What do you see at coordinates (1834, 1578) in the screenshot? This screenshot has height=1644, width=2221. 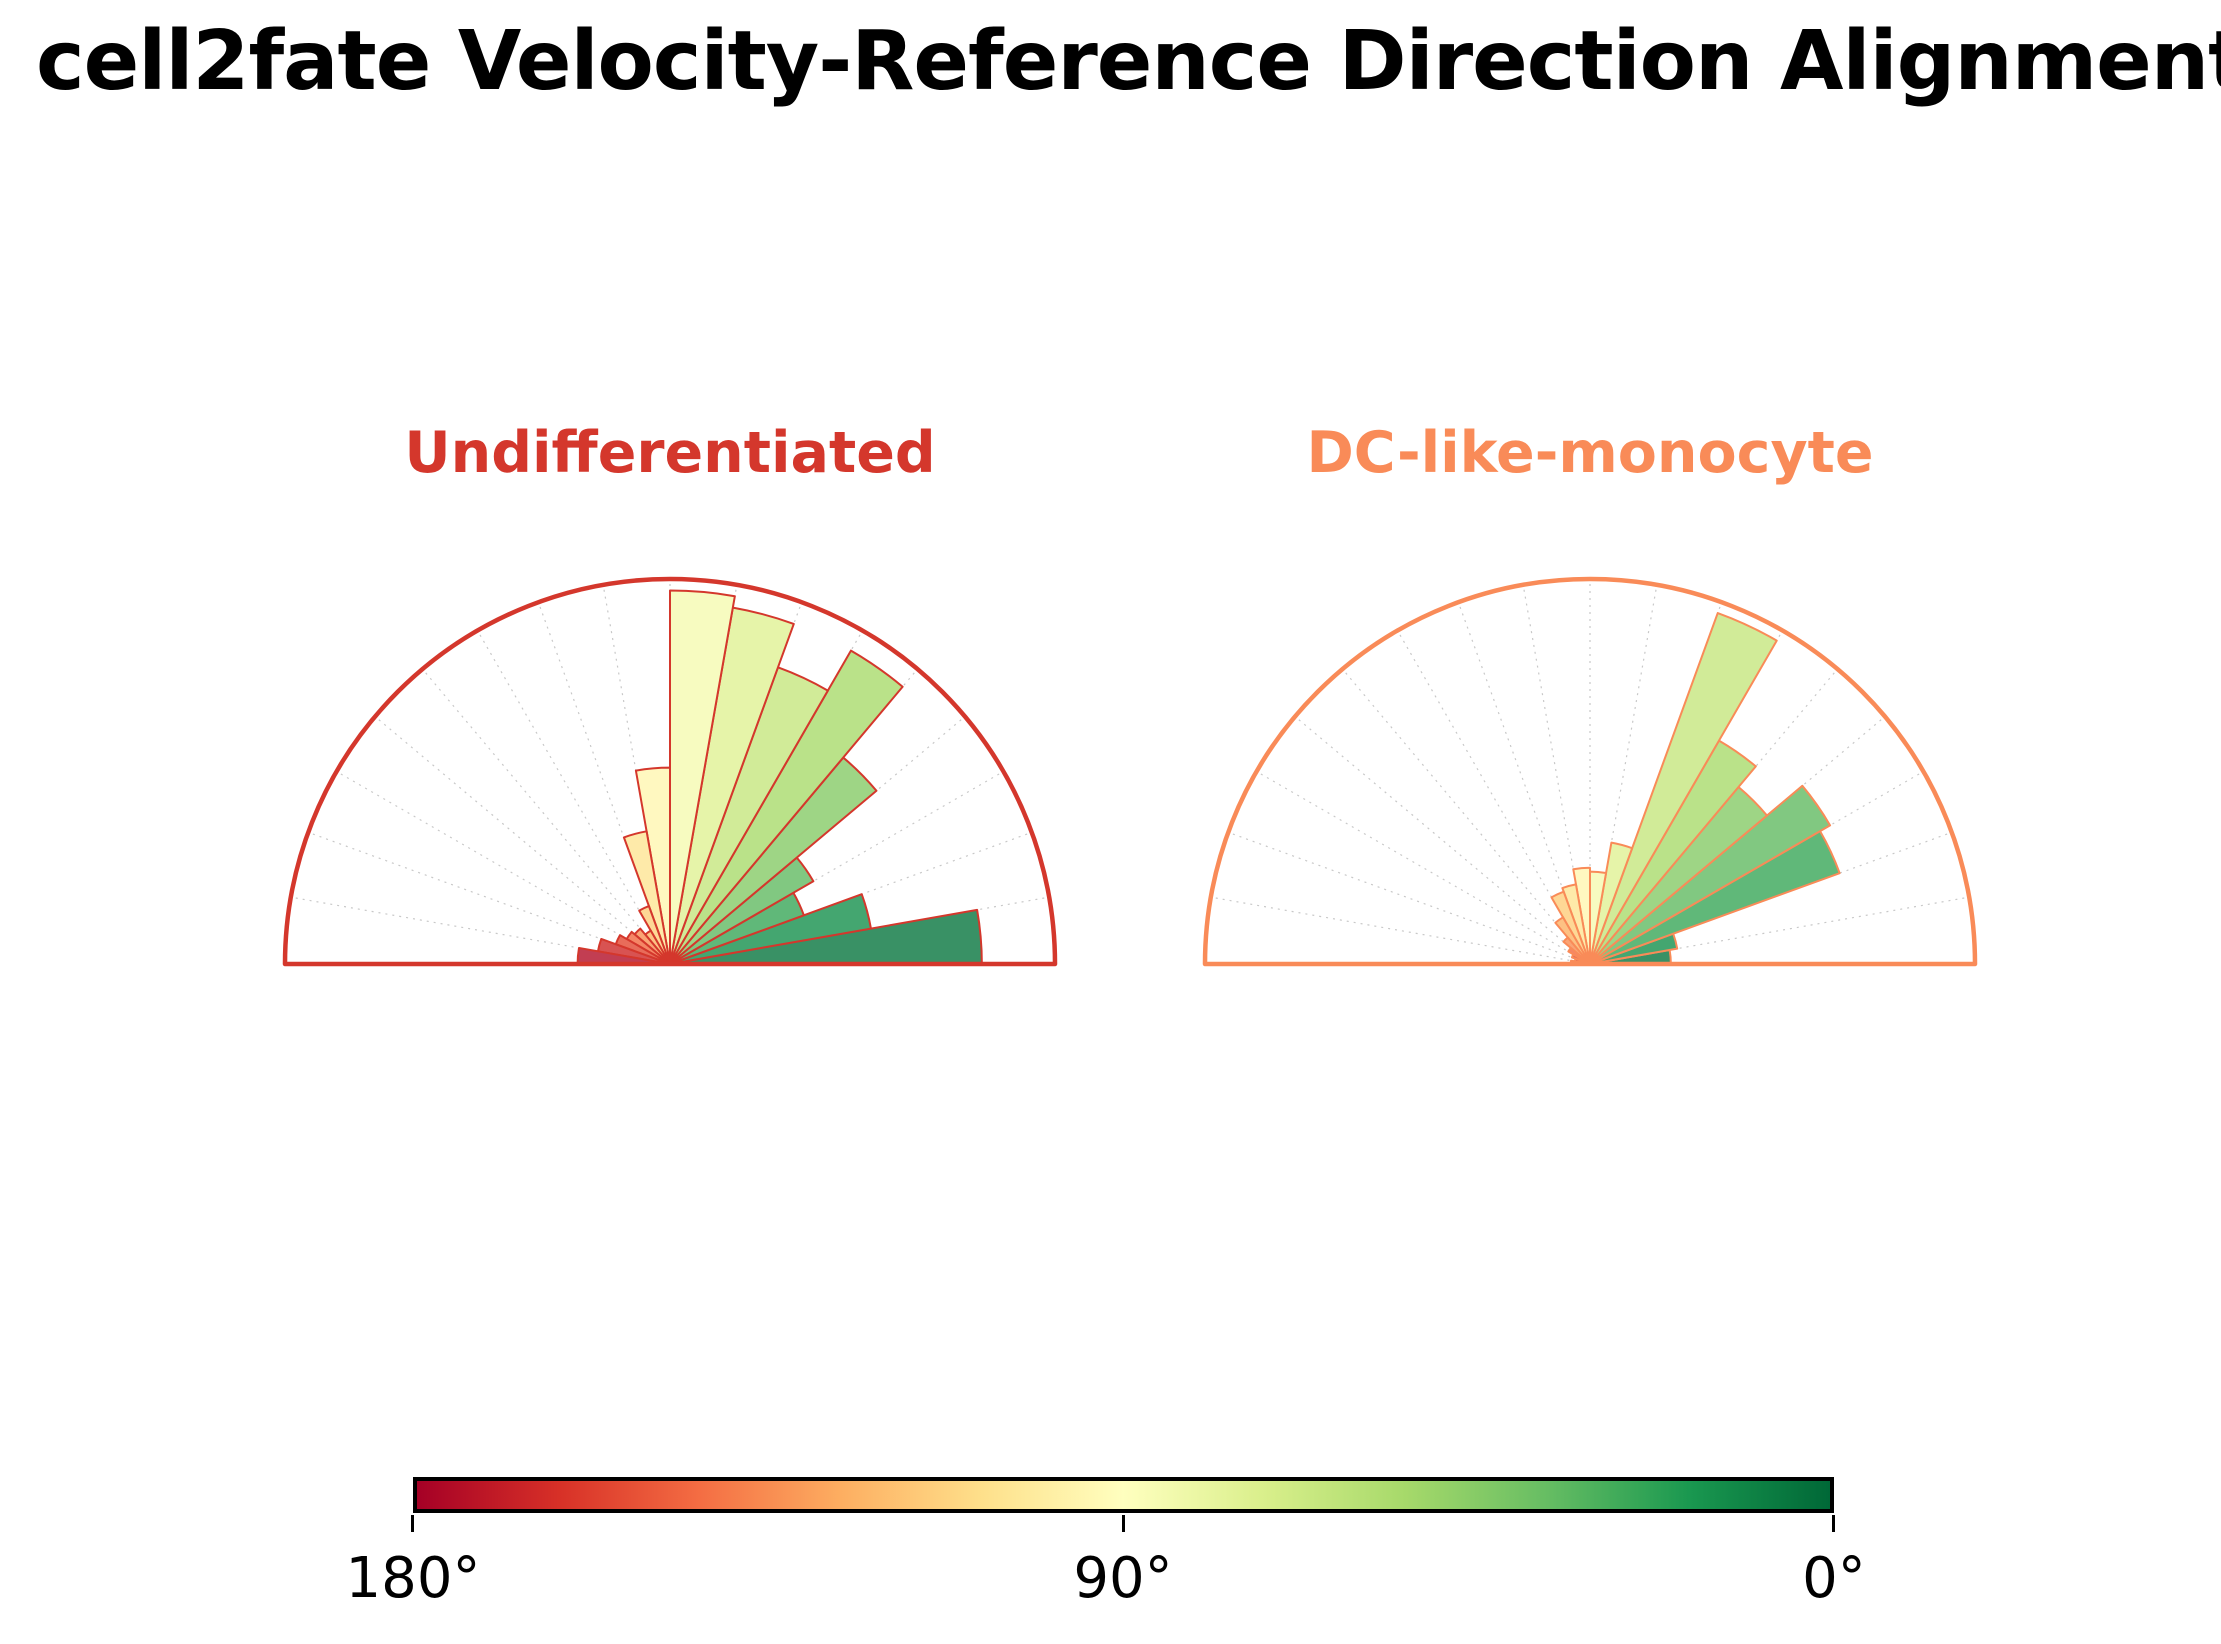 I see `colorbar-label-0: 0°` at bounding box center [1834, 1578].